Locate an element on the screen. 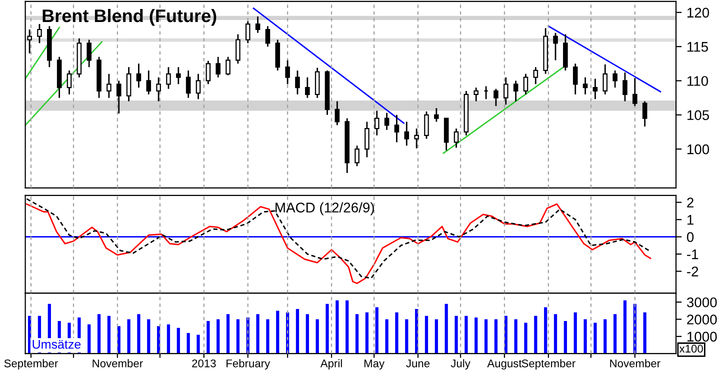 The image size is (723, 373). x-tick-label: September is located at coordinates (549, 364).